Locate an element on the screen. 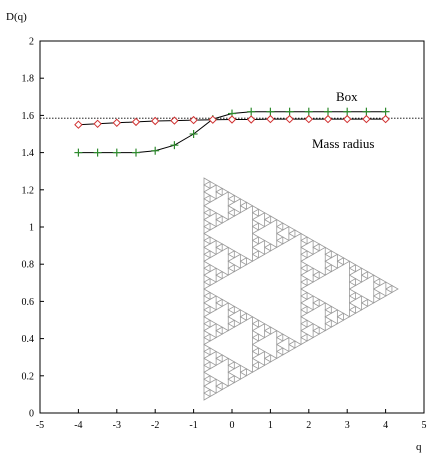 The image size is (443, 468). x-tick-label: 3 is located at coordinates (347, 425).